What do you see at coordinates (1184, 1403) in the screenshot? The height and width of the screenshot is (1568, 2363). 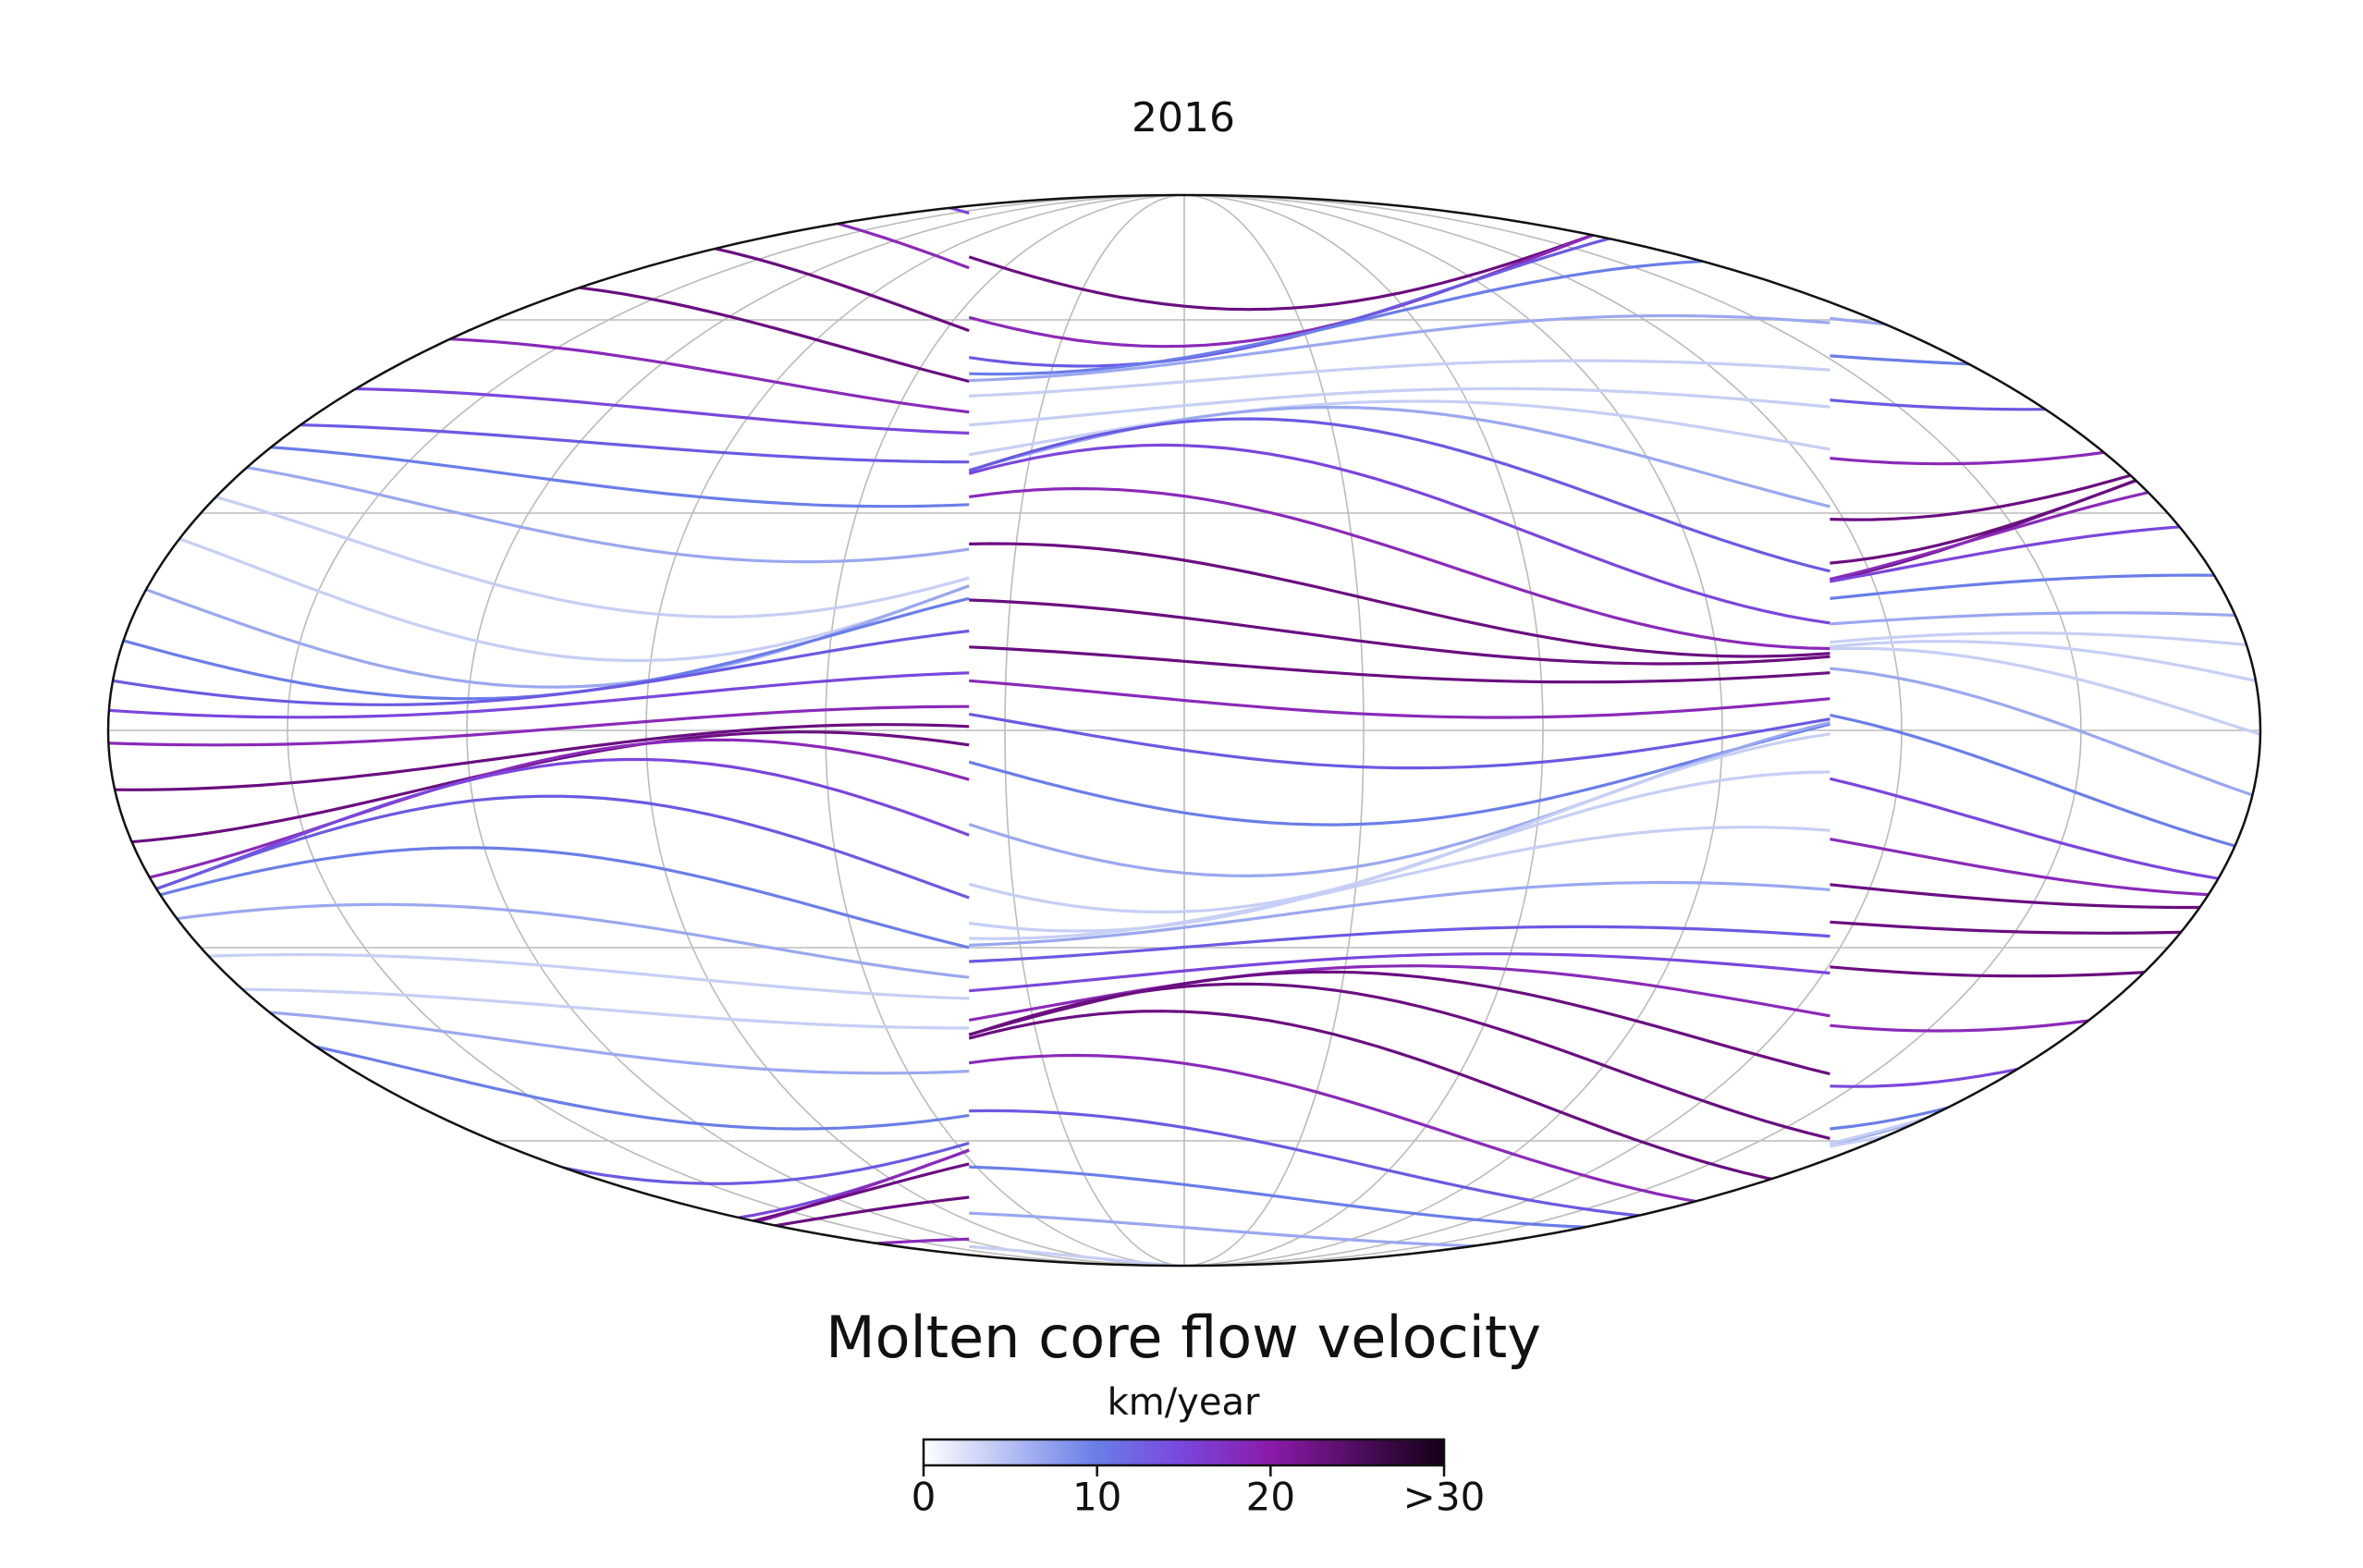 I see `colorbar-unit: km/year` at bounding box center [1184, 1403].